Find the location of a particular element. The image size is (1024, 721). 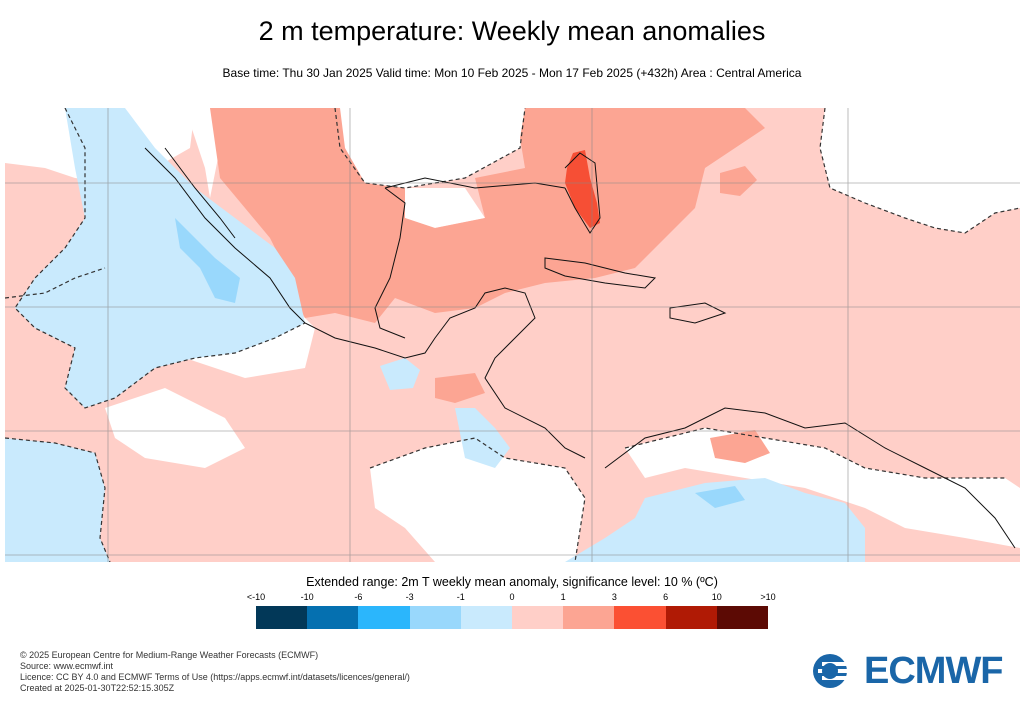

white-region-east is located at coordinates (920, 170).